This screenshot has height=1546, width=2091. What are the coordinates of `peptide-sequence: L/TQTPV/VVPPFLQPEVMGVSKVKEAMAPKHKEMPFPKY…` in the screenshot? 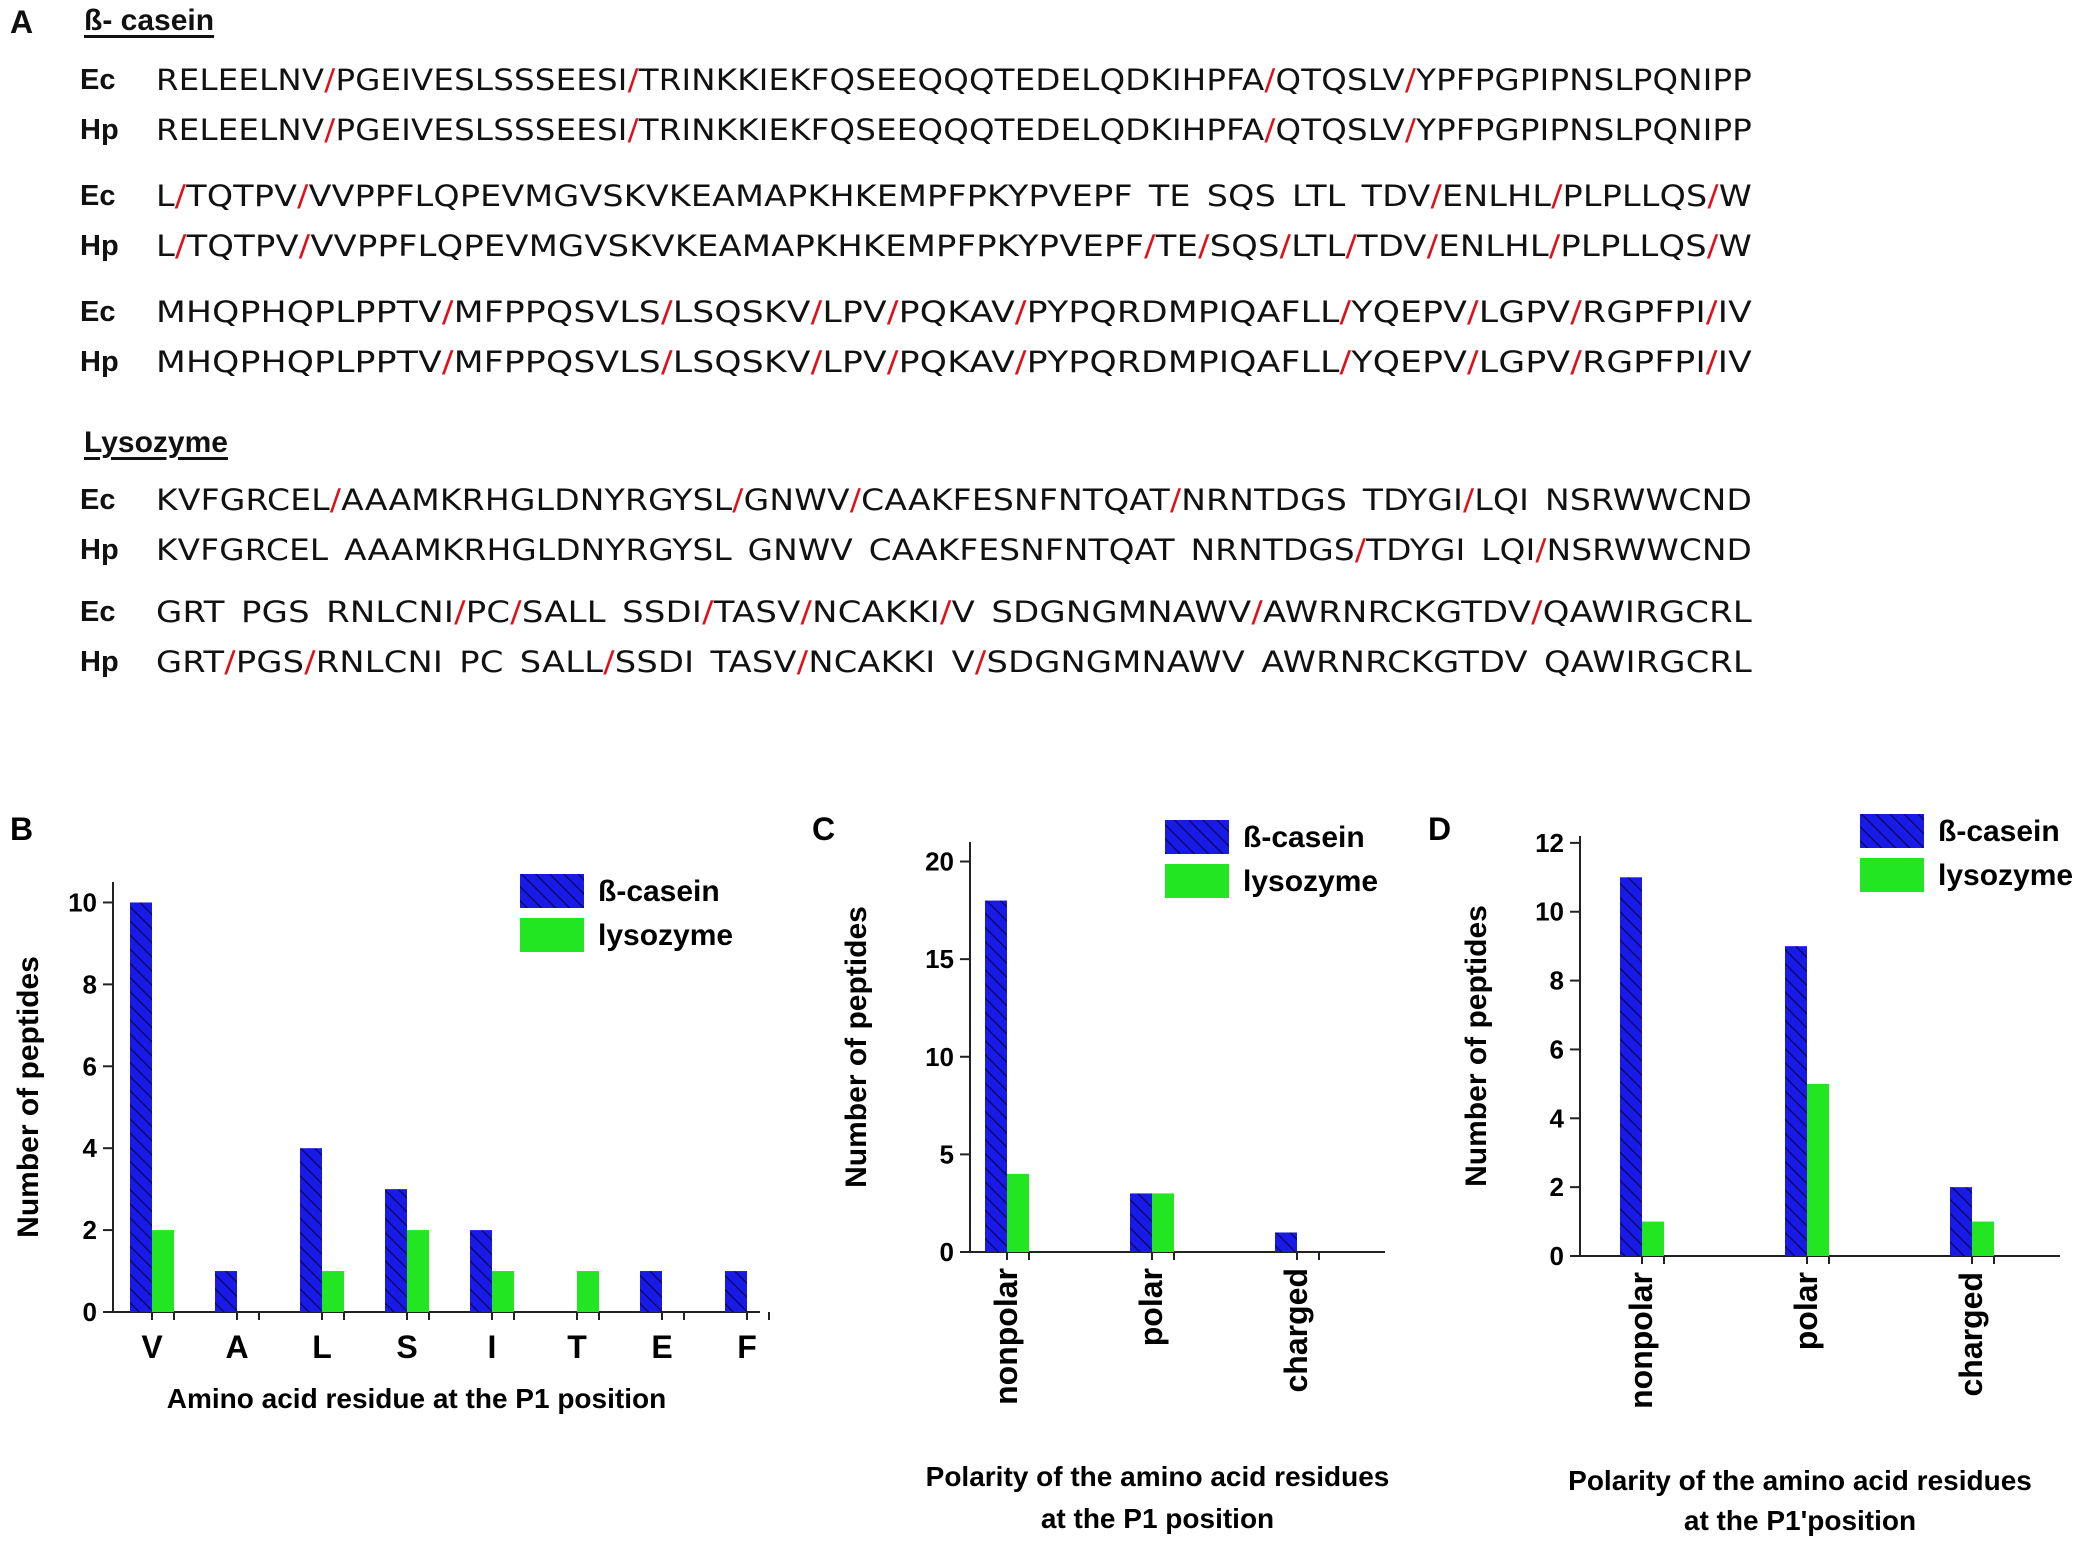 It's located at (954, 246).